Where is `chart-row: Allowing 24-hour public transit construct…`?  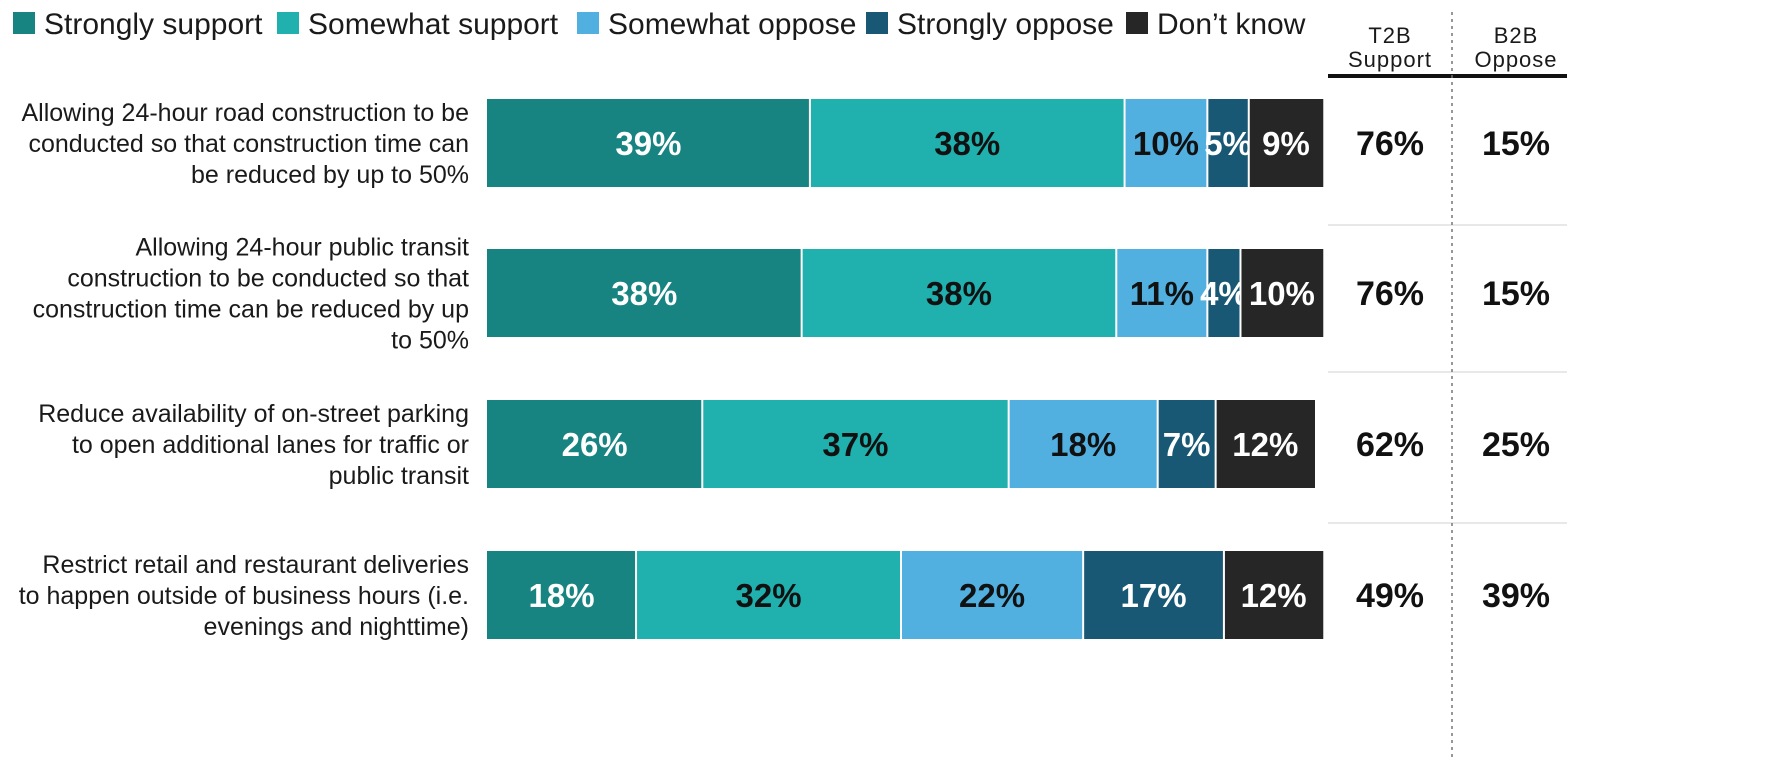
chart-row: Allowing 24-hour public transit construct… is located at coordinates (791, 294).